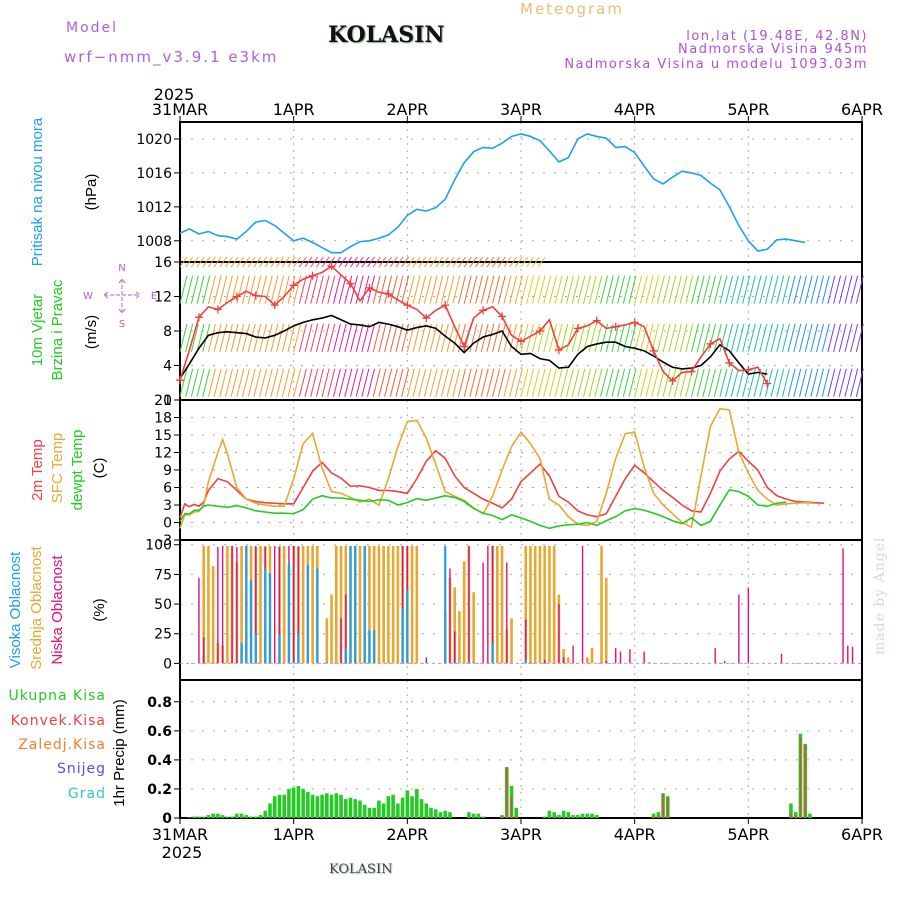 The width and height of the screenshot is (900, 900). Describe the element at coordinates (663, 805) in the screenshot. I see `precip-conv-bar` at that location.